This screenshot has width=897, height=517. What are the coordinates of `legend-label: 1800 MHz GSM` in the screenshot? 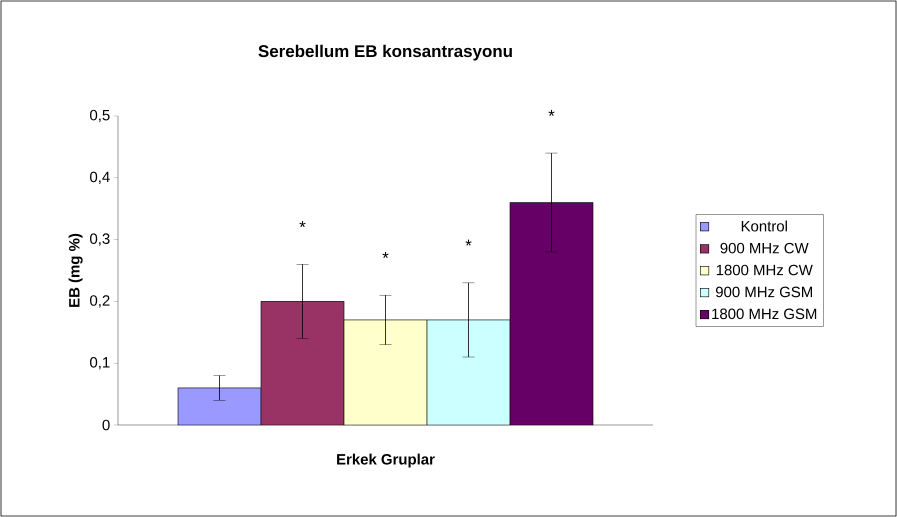 It's located at (764, 314).